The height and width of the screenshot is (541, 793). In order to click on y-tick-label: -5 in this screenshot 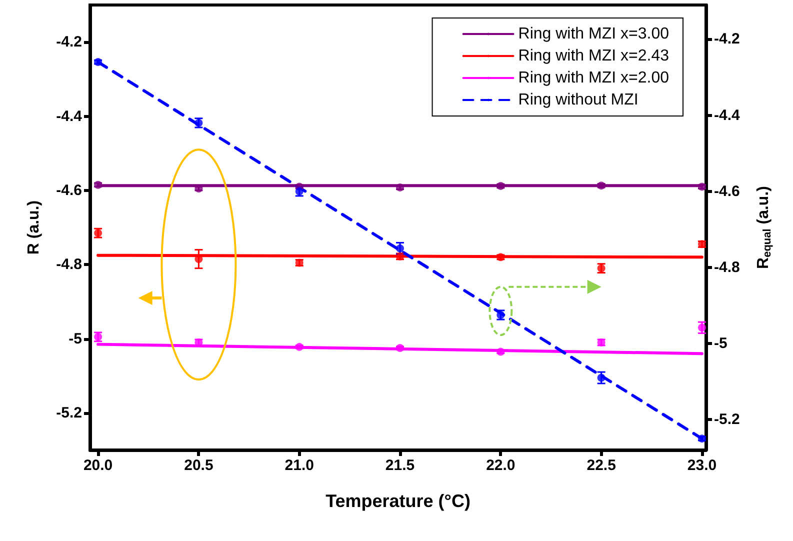, I will do `click(75, 339)`.